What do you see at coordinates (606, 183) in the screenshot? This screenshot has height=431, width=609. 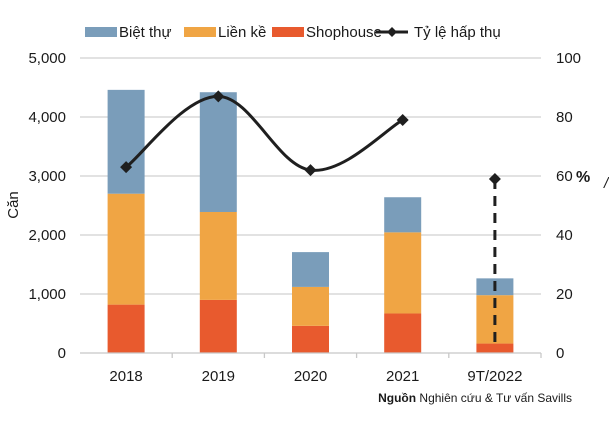 I see `cropped-text-fragment: /` at bounding box center [606, 183].